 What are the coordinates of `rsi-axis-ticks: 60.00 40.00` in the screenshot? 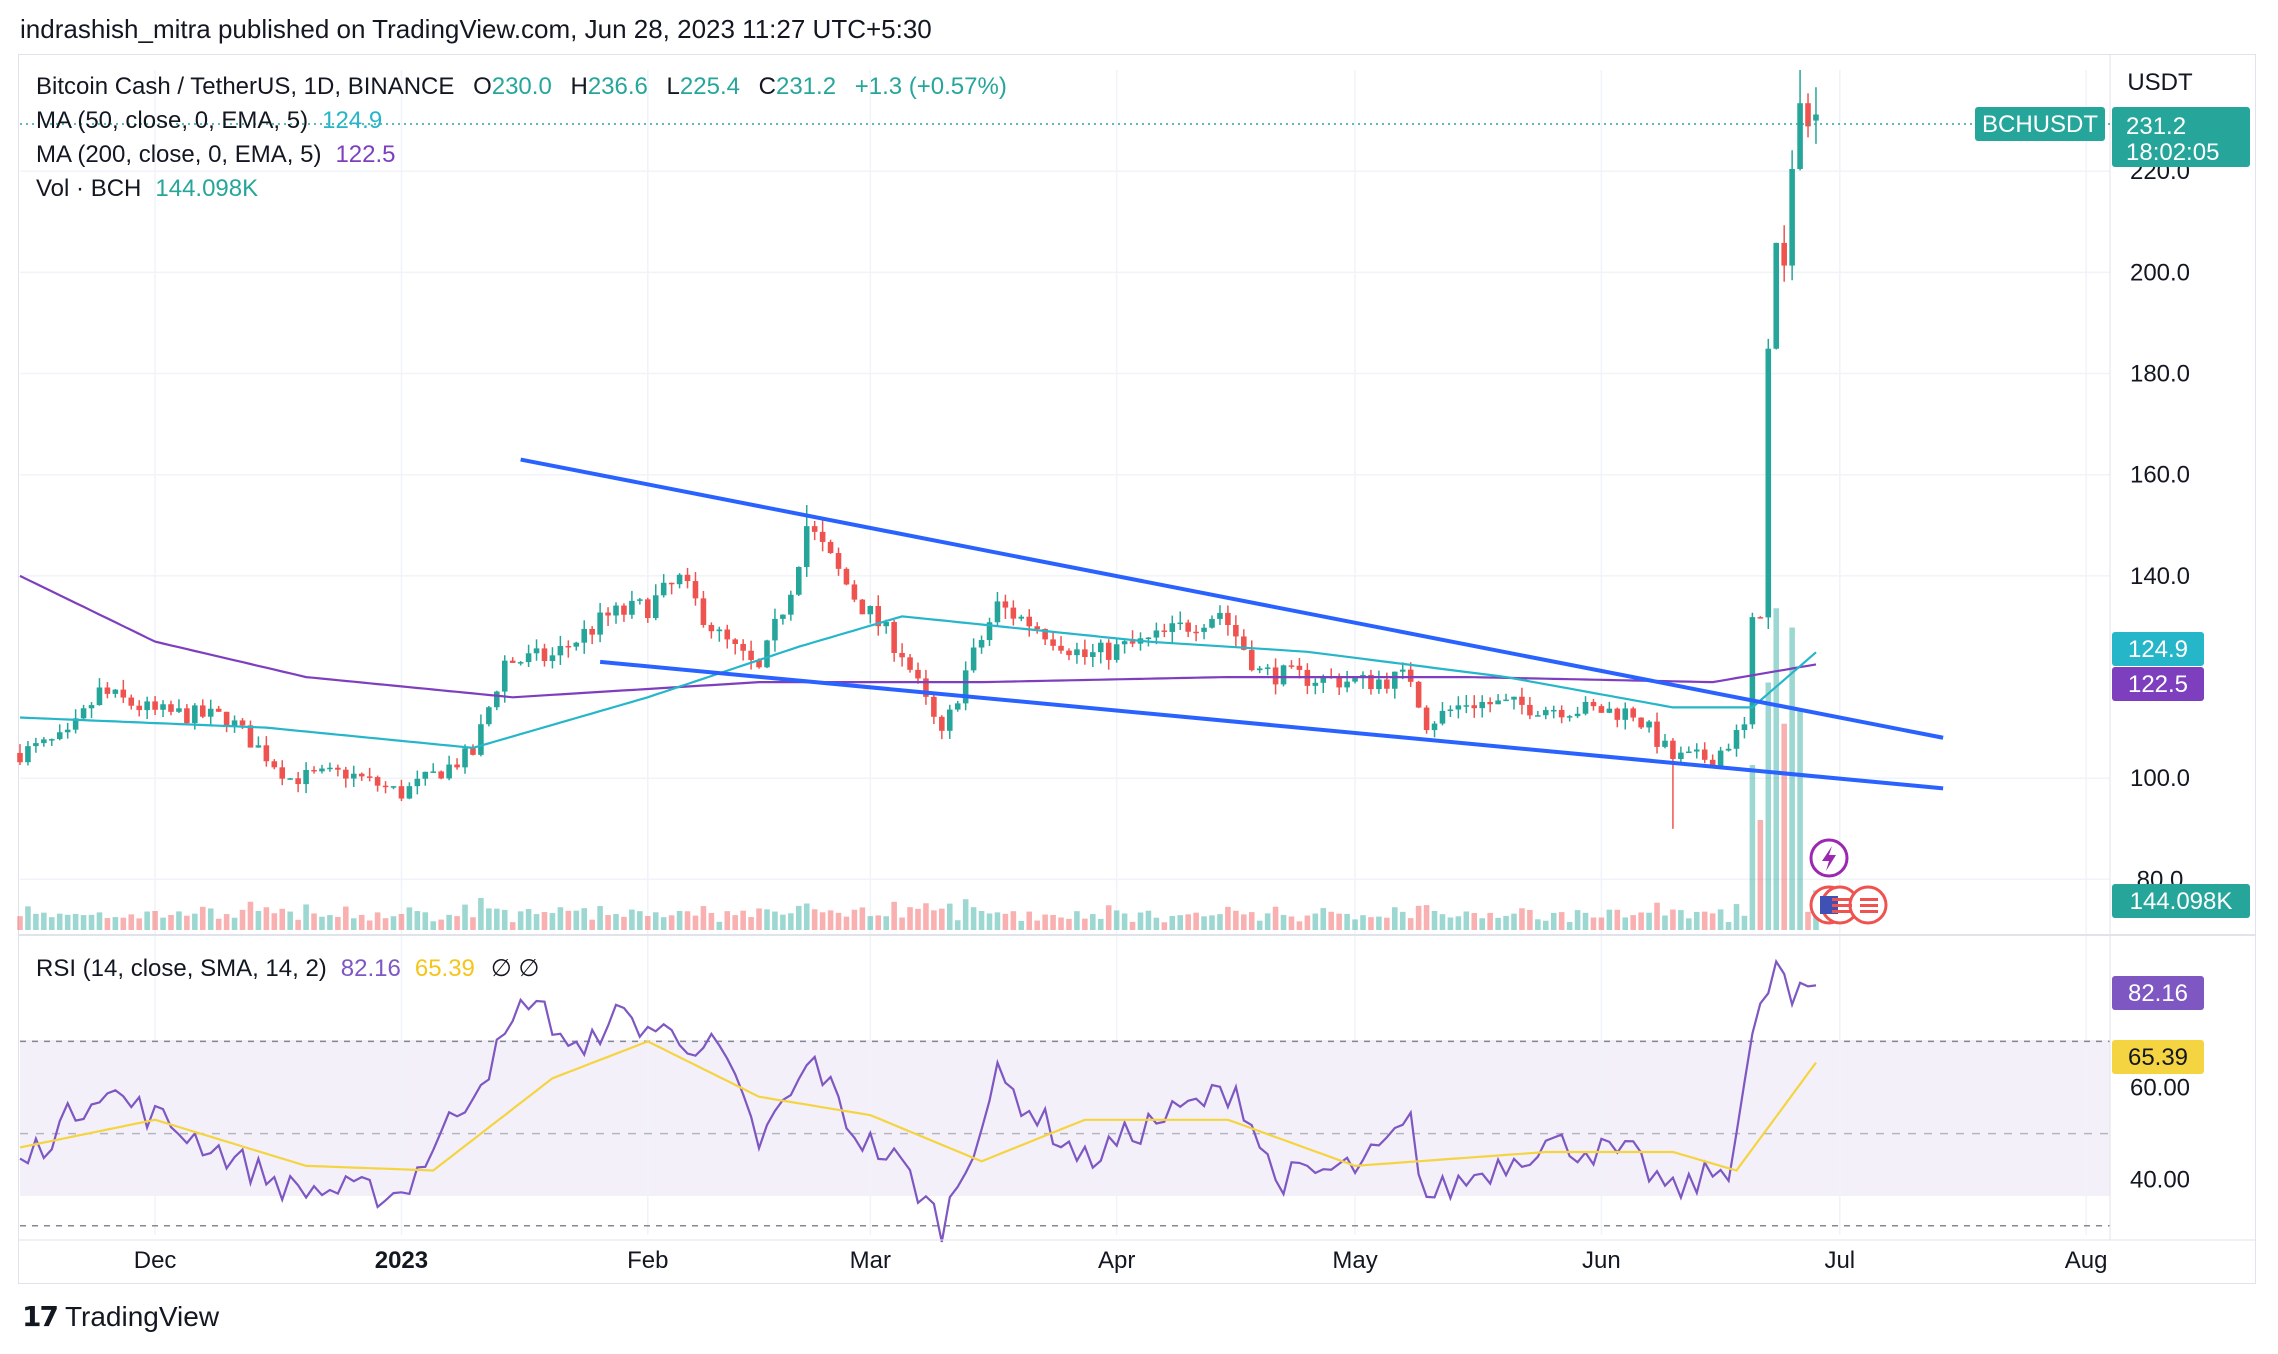 It's located at (2160, 1134).